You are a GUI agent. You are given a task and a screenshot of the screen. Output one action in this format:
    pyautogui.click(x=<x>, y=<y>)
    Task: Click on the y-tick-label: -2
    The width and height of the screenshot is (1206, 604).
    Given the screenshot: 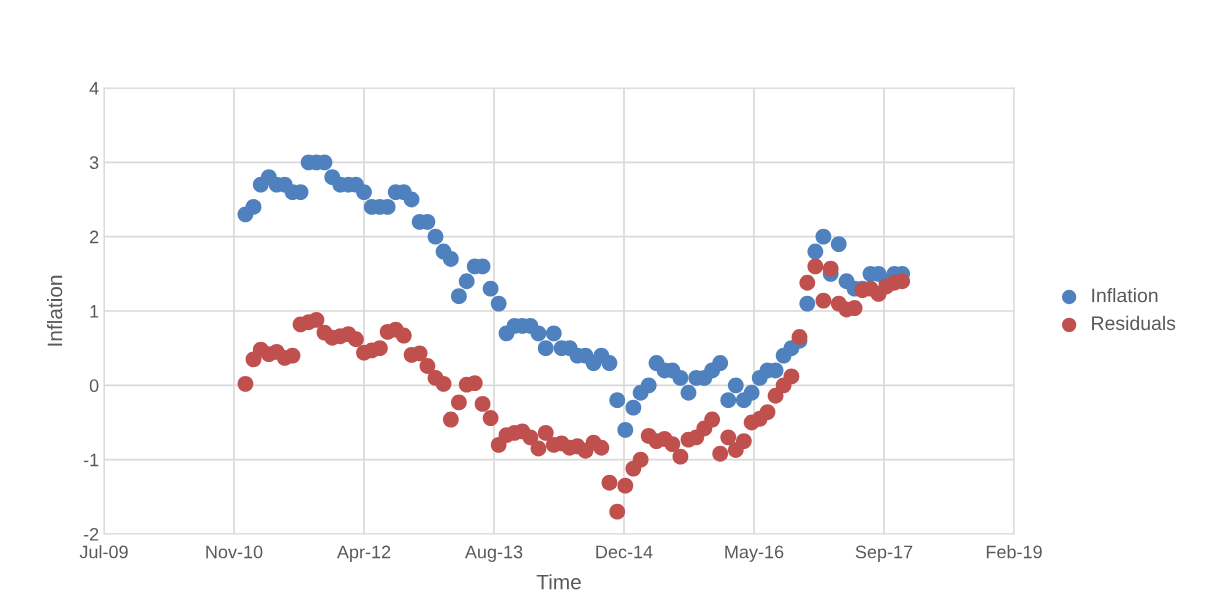 What is the action you would take?
    pyautogui.click(x=91, y=534)
    